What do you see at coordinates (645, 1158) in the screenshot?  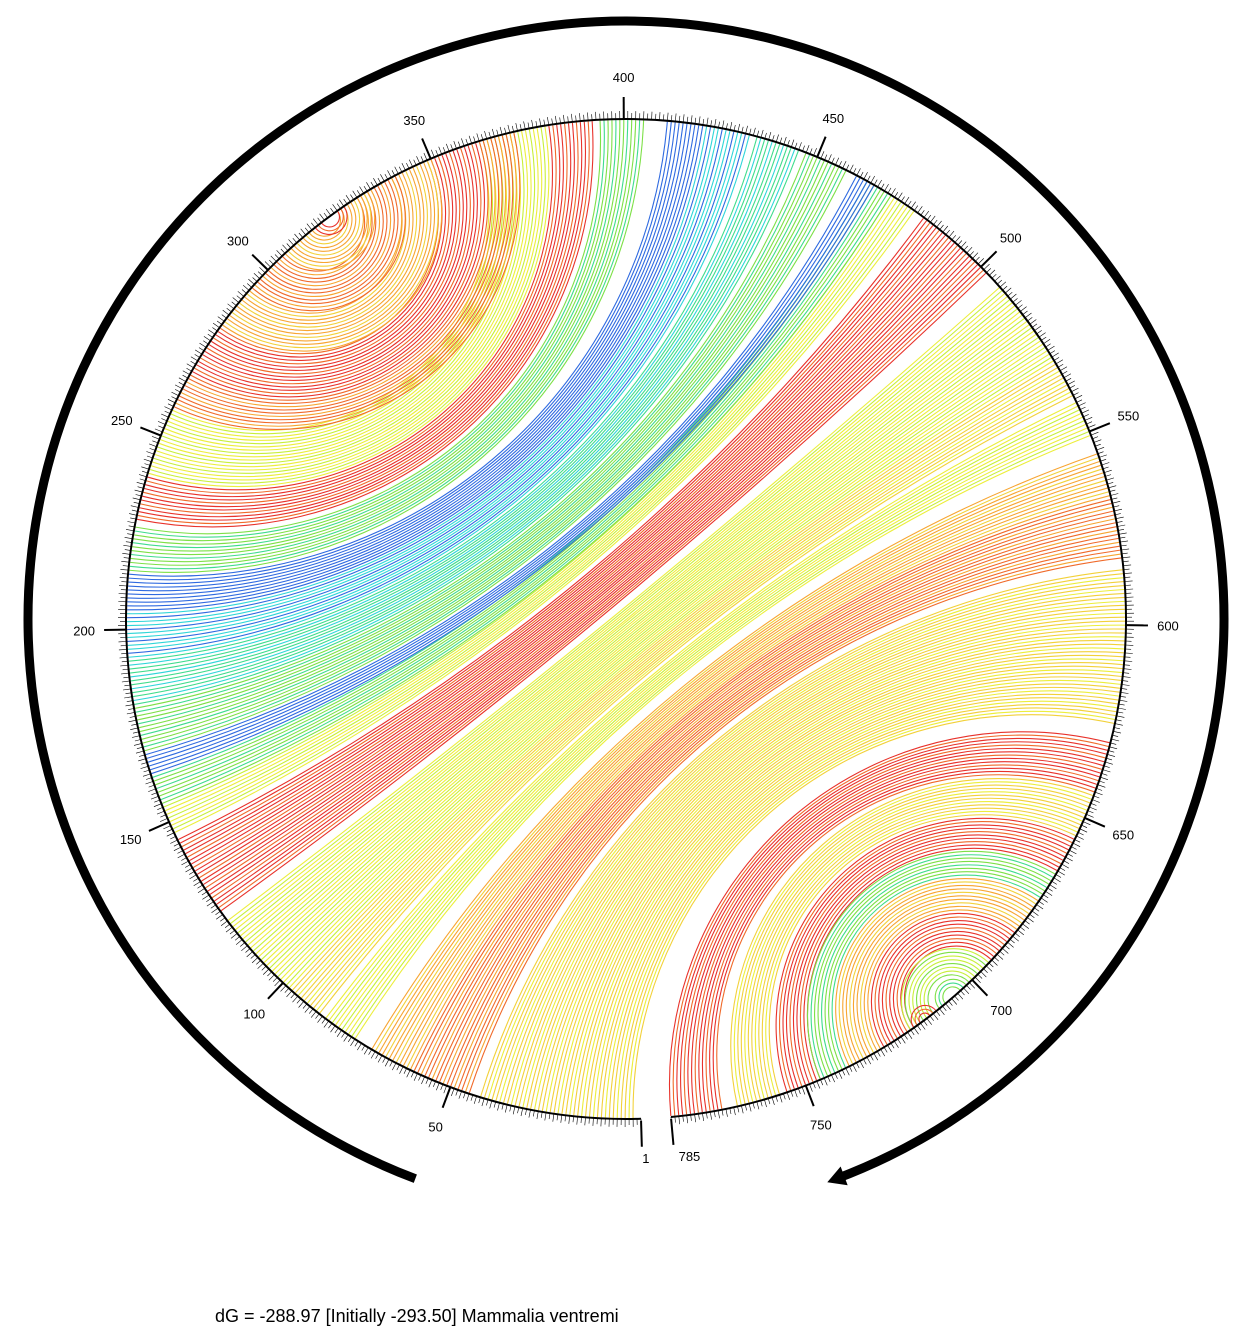 I see `start-label: 1` at bounding box center [645, 1158].